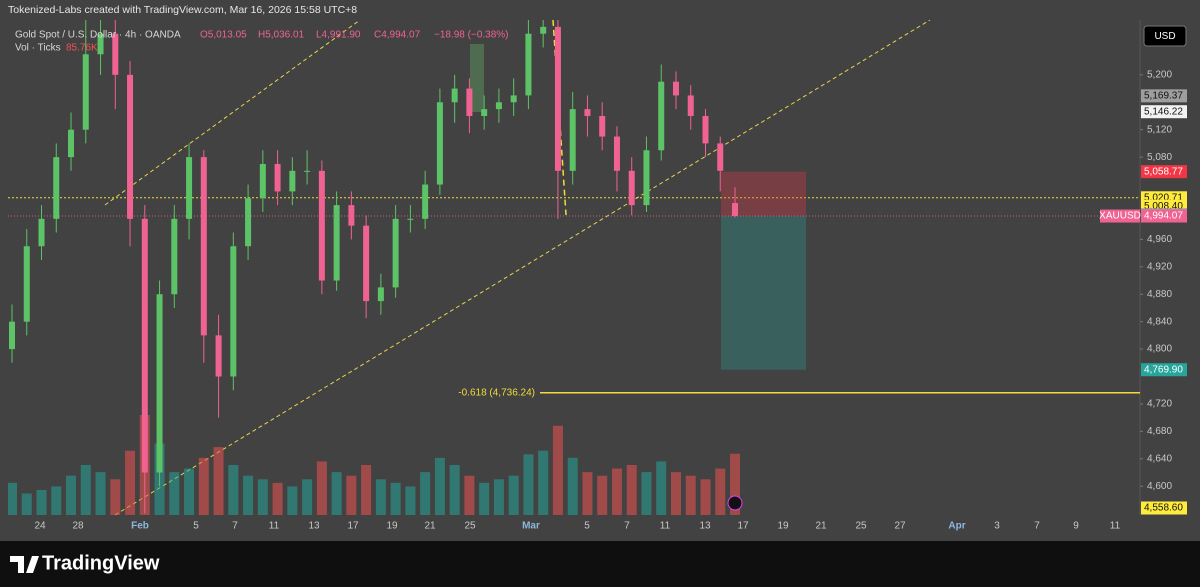 Image resolution: width=1200 pixels, height=587 pixels. Describe the element at coordinates (1163, 197) in the screenshot. I see `price-label: 5,020.71` at that location.